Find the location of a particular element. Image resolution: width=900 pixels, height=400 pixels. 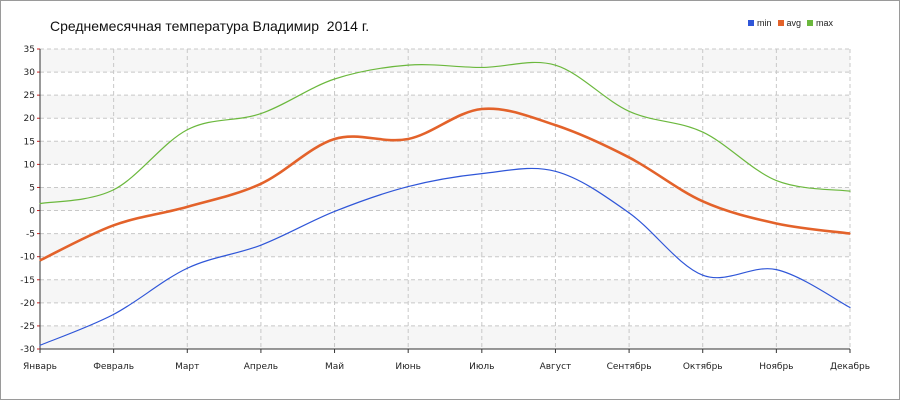

legend-item-avg: avg is located at coordinates (789, 23).